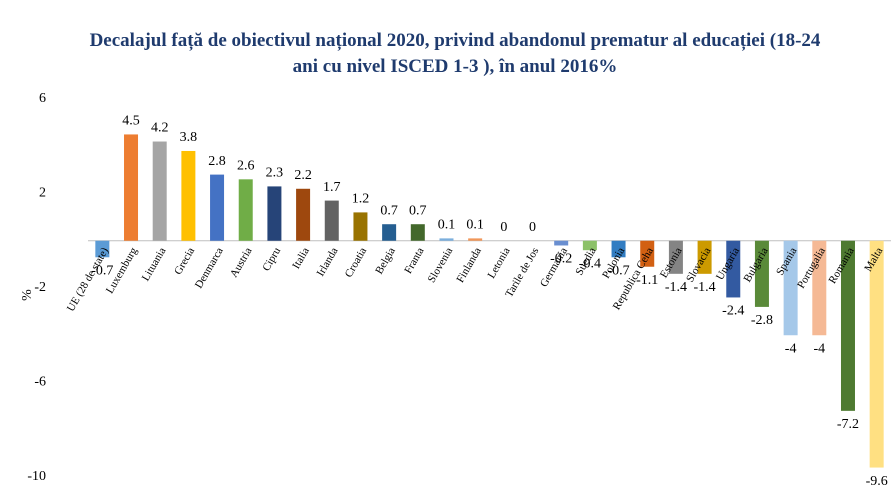 This screenshot has width=891, height=490. Describe the element at coordinates (332, 187) in the screenshot. I see `data-label: 1.7` at that location.